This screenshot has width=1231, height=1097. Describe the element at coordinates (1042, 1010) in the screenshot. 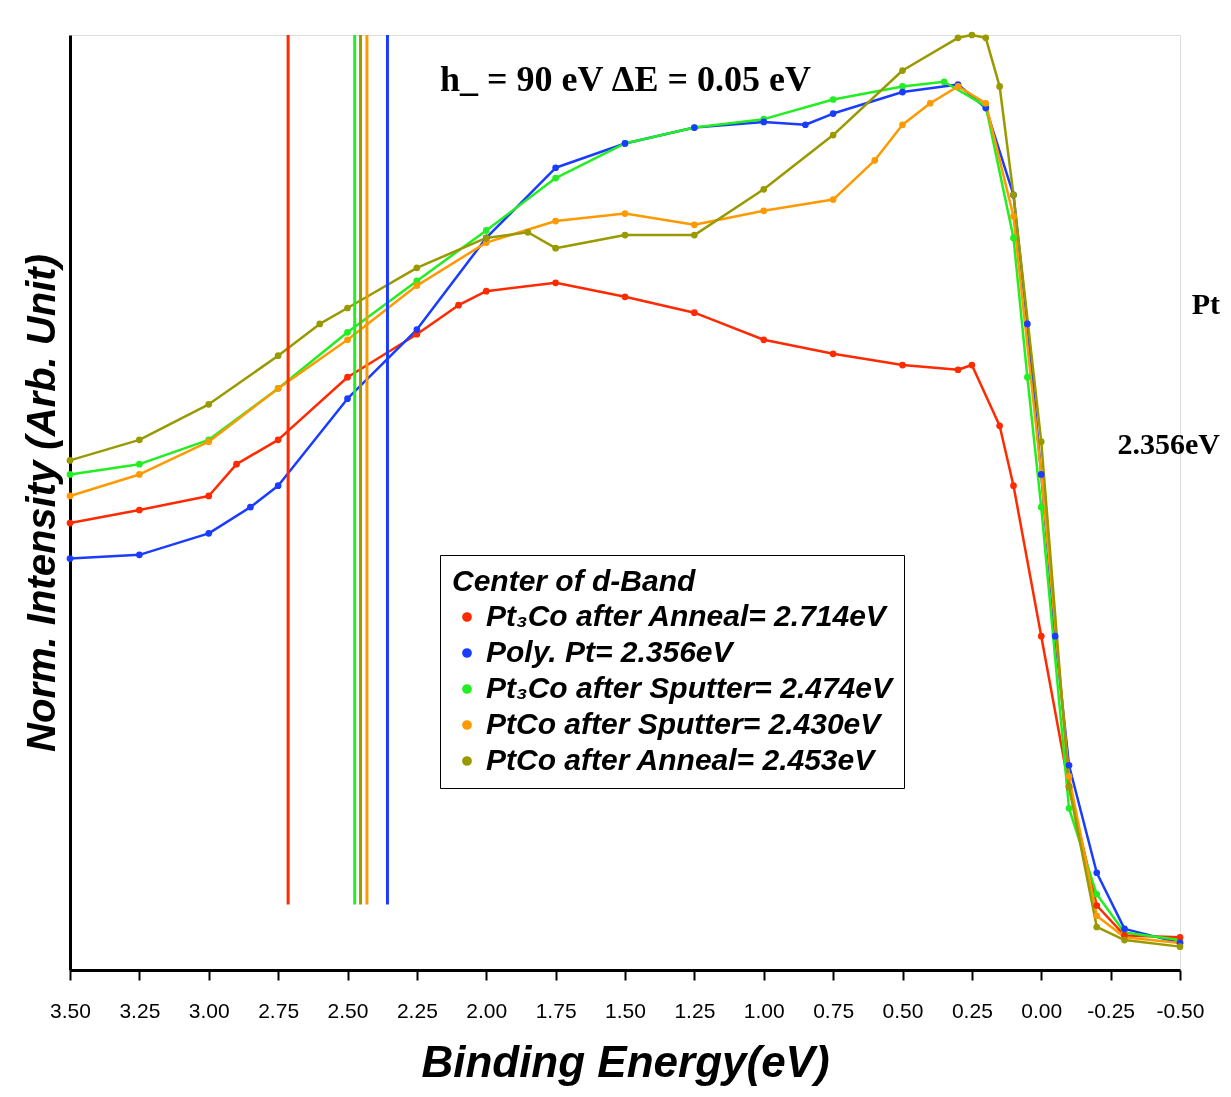

I see `x-tick-label: 0.00` at that location.